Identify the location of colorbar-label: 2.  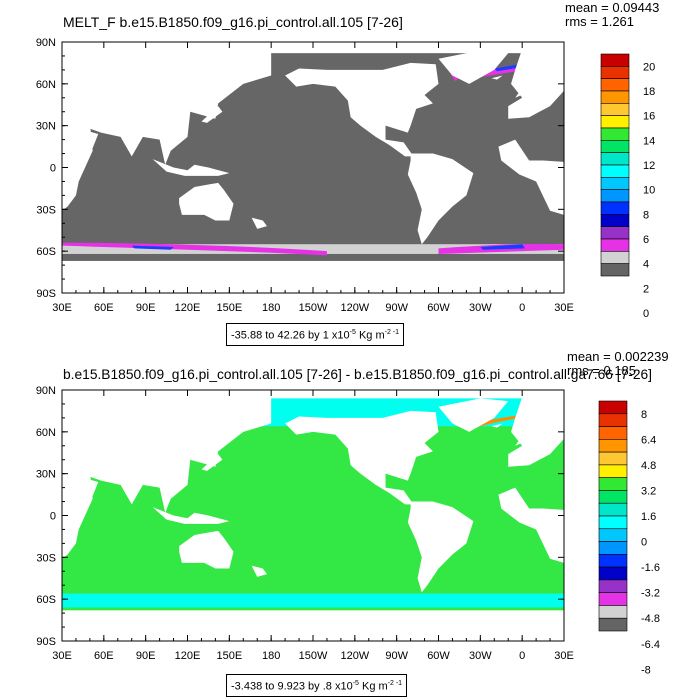
(646, 289).